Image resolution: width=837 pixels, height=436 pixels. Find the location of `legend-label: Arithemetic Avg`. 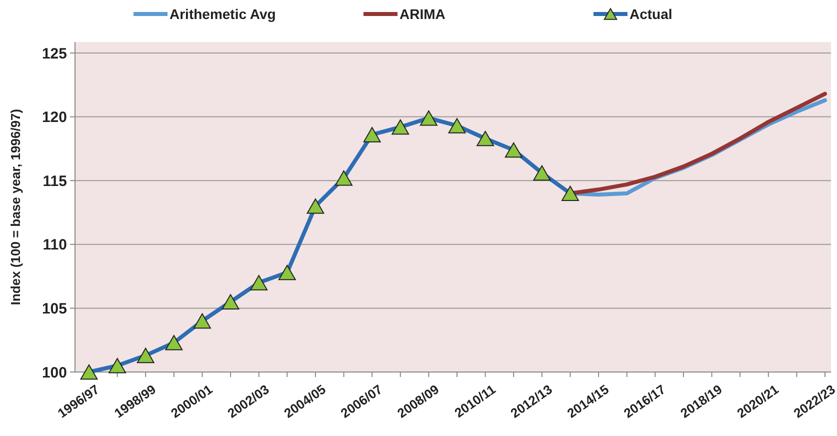

legend-label: Arithemetic Avg is located at coordinates (223, 14).